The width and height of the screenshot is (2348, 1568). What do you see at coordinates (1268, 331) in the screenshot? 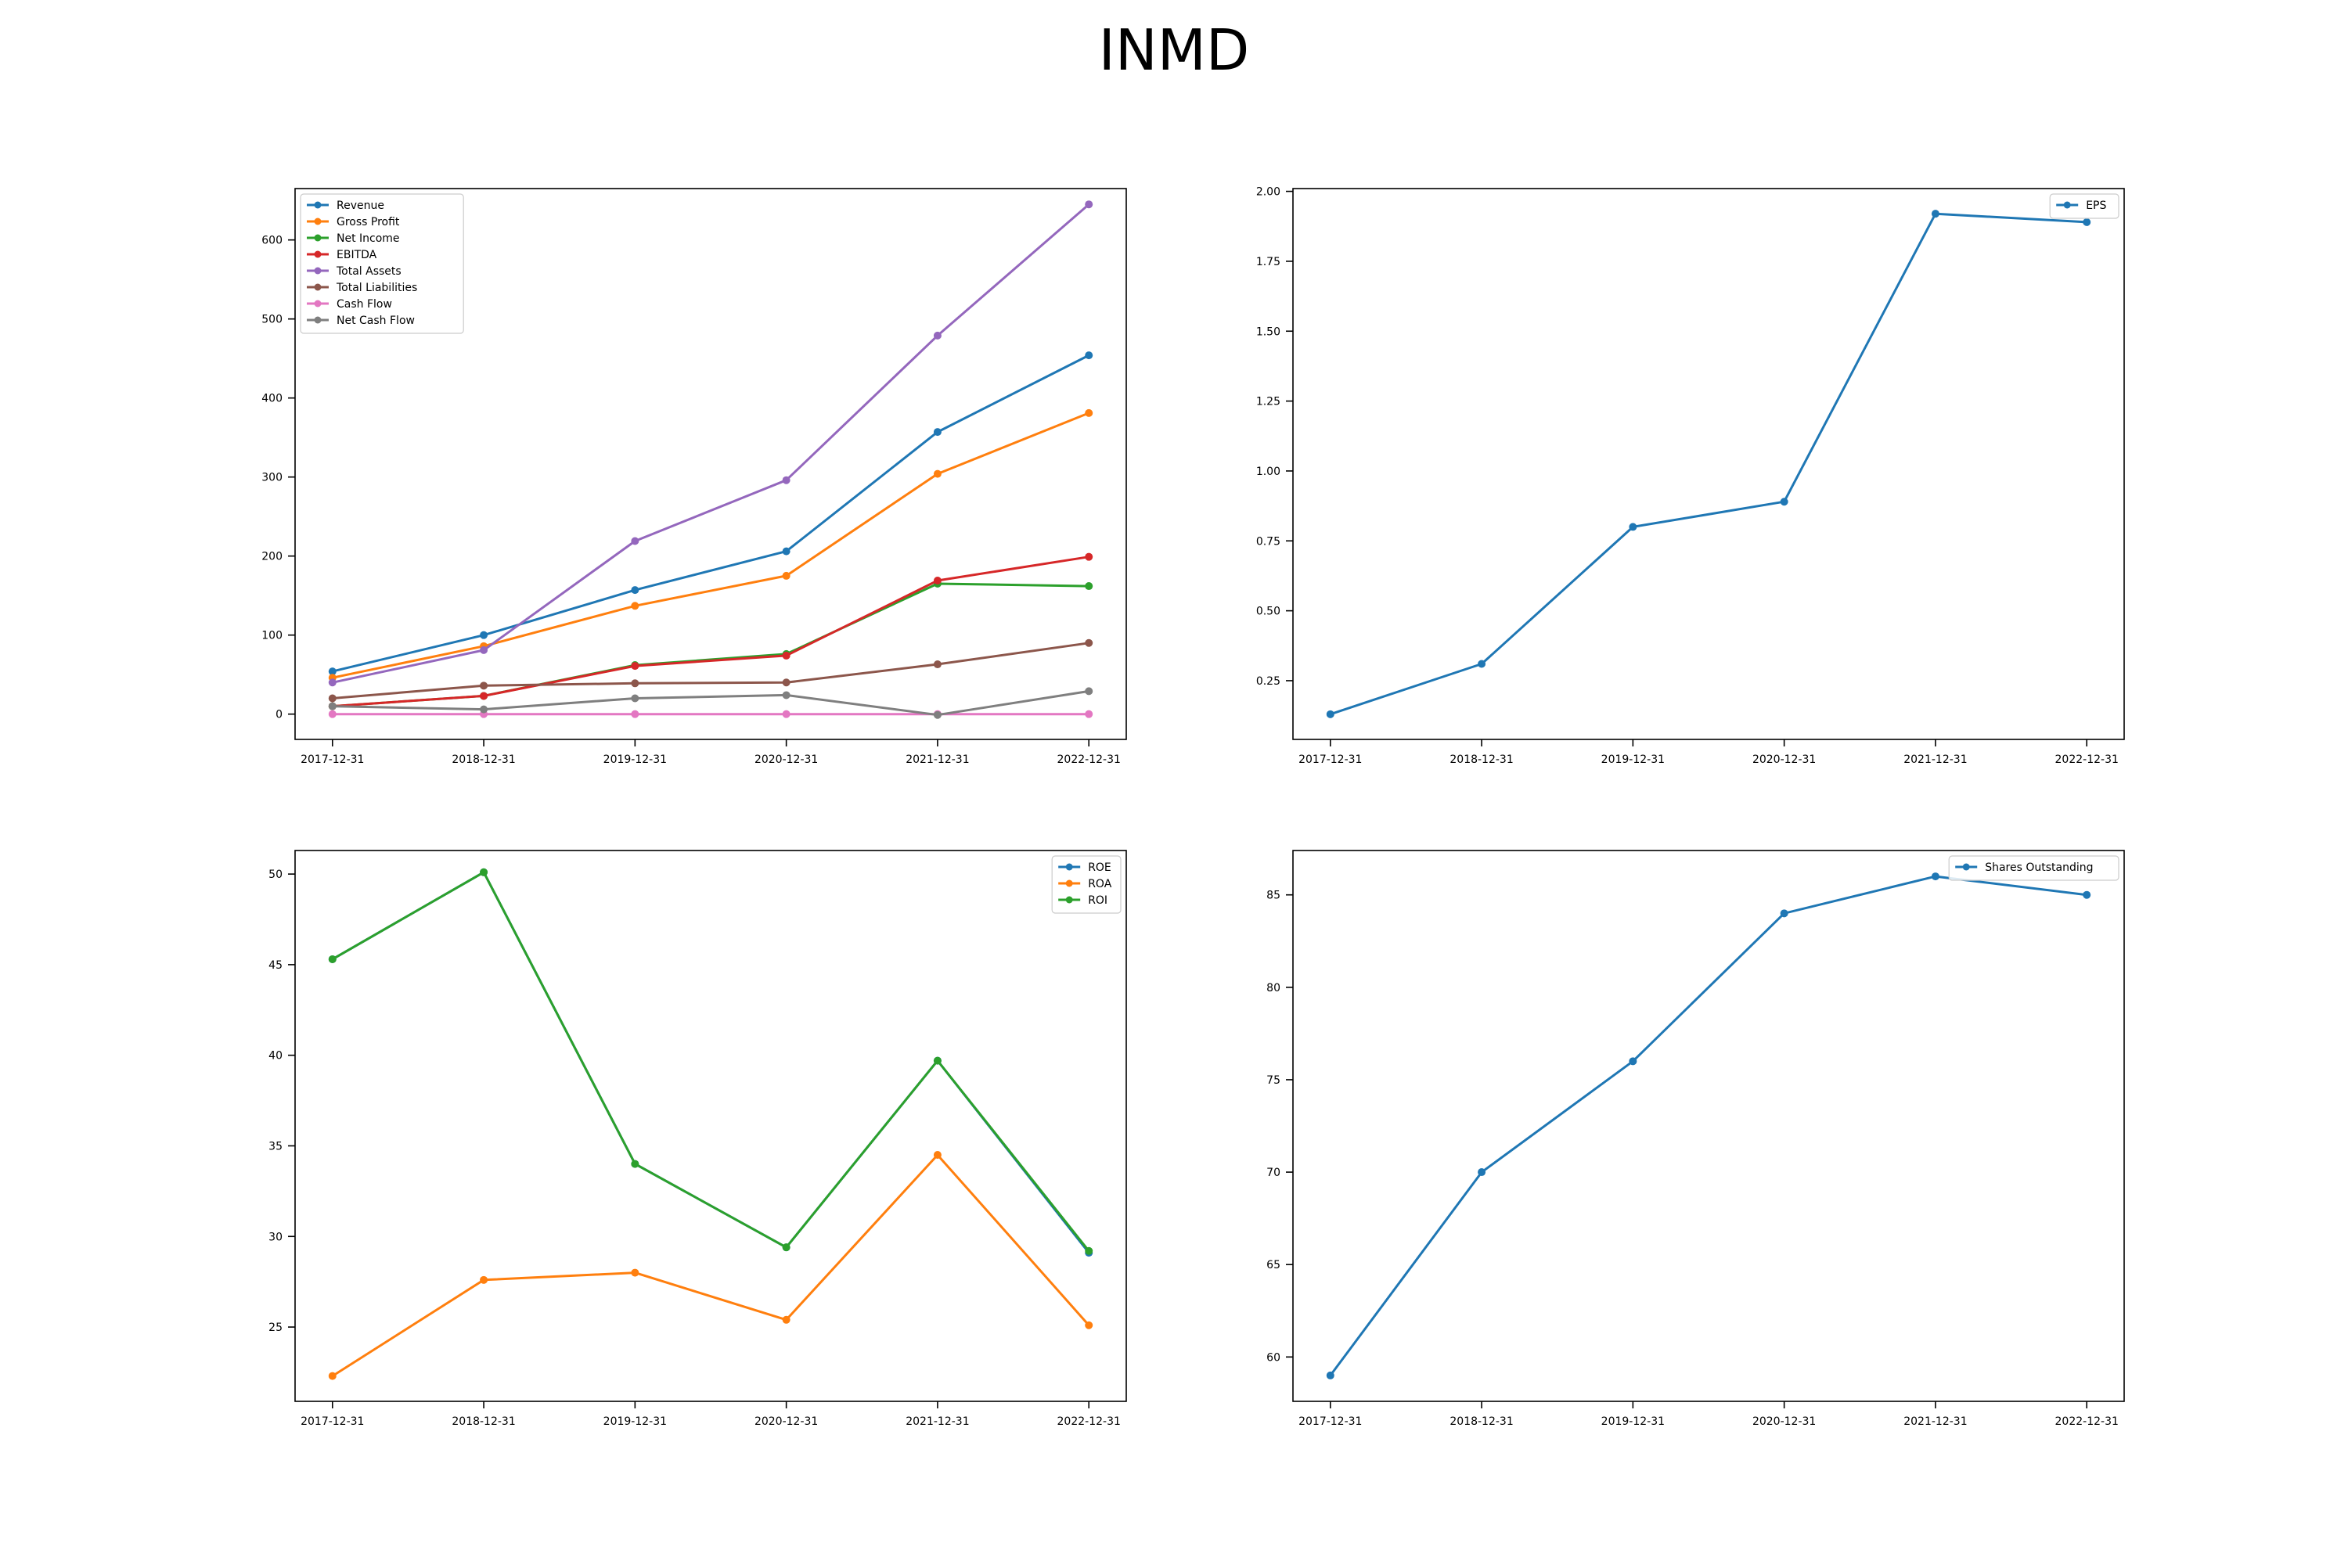
I see `y-tick-label: 1.50` at bounding box center [1268, 331].